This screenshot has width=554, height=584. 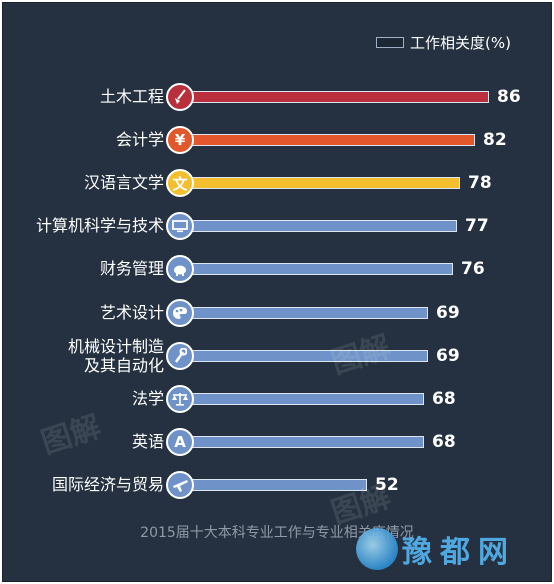 What do you see at coordinates (180, 140) in the screenshot?
I see `yen-icon: ¥` at bounding box center [180, 140].